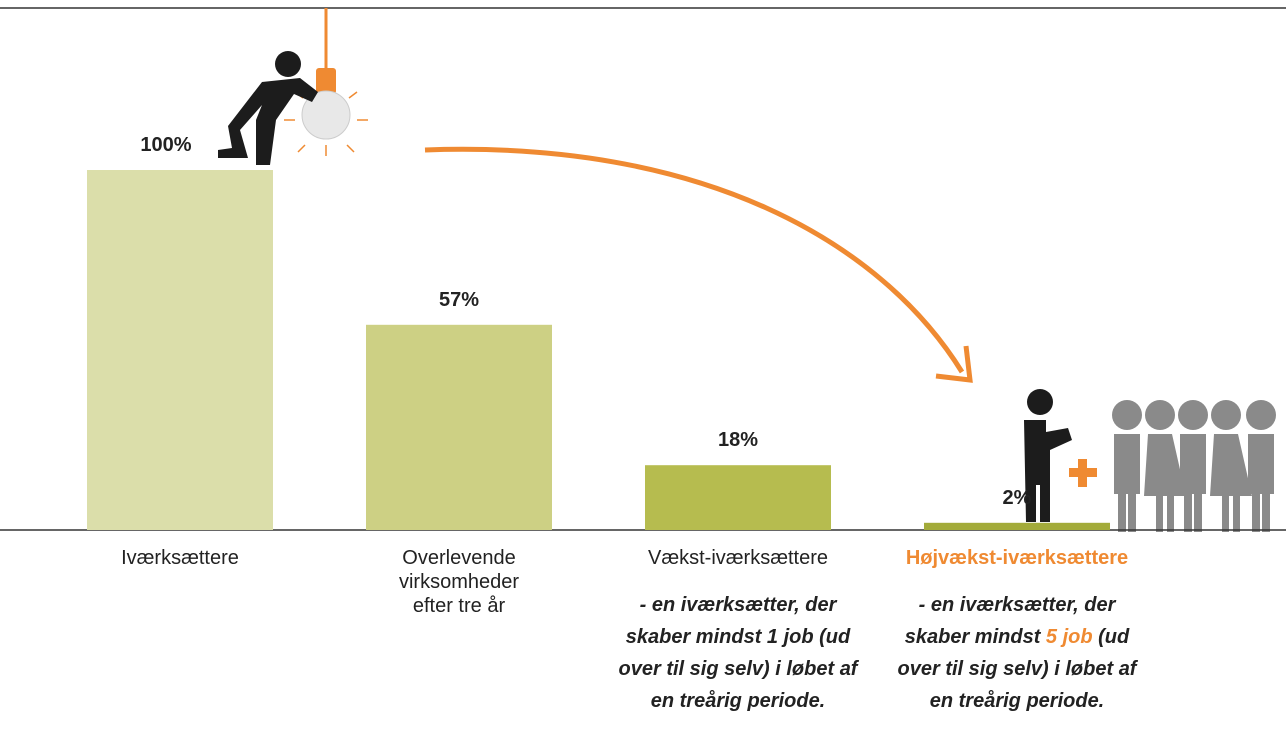 This screenshot has width=1286, height=734. I want to click on value-label: 100%, so click(166, 145).